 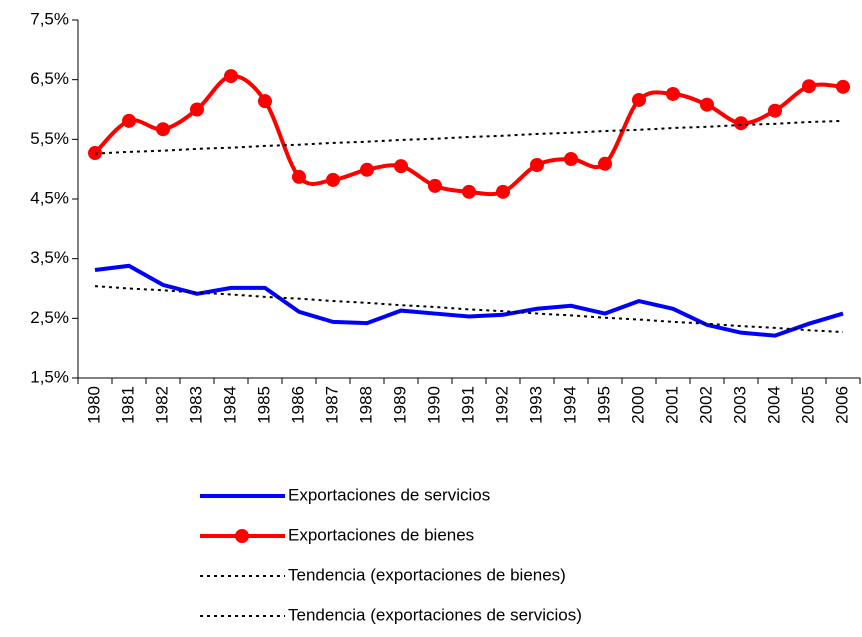 I want to click on x-tick-label: 1986, so click(x=297, y=405).